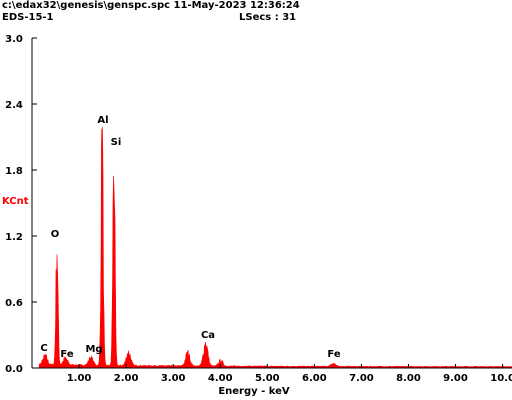 This screenshot has width=512, height=400. Describe the element at coordinates (361, 378) in the screenshot. I see `x-tick-label: 7.00` at that location.